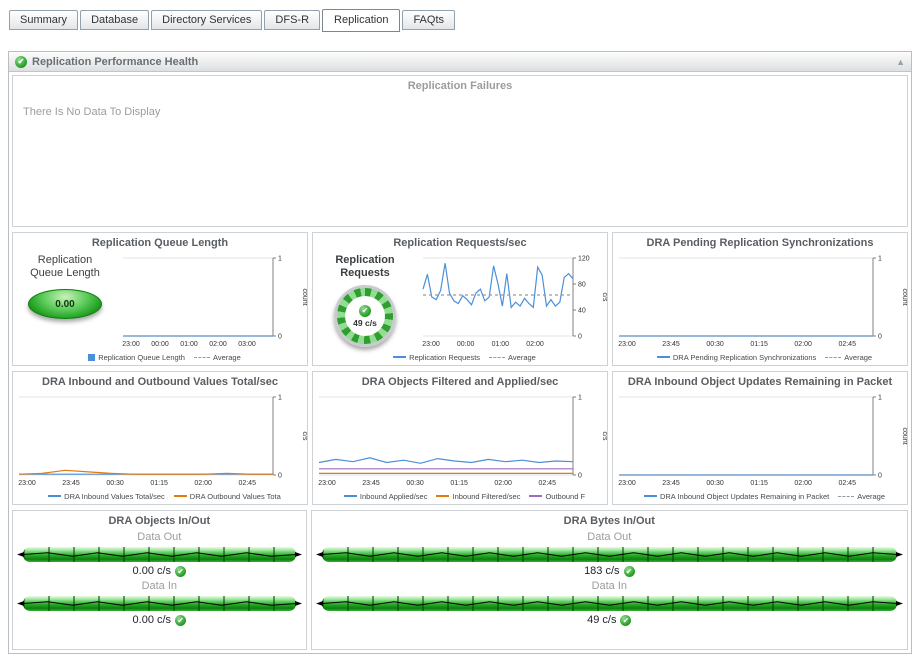 This screenshot has width=920, height=665. I want to click on no-data-message: There Is No Data To Display, so click(92, 112).